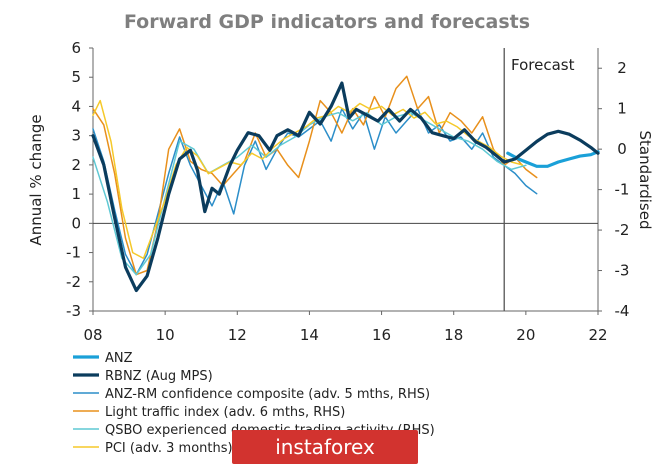 The height and width of the screenshot is (464, 665). Describe the element at coordinates (327, 22) in the screenshot. I see `chart-title: Forward GDP indicators and forecasts` at that location.